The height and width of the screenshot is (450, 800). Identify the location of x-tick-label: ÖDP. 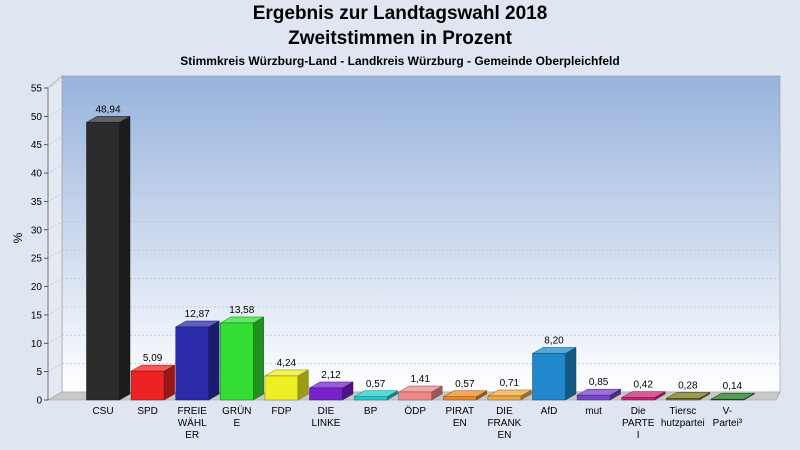
(415, 411).